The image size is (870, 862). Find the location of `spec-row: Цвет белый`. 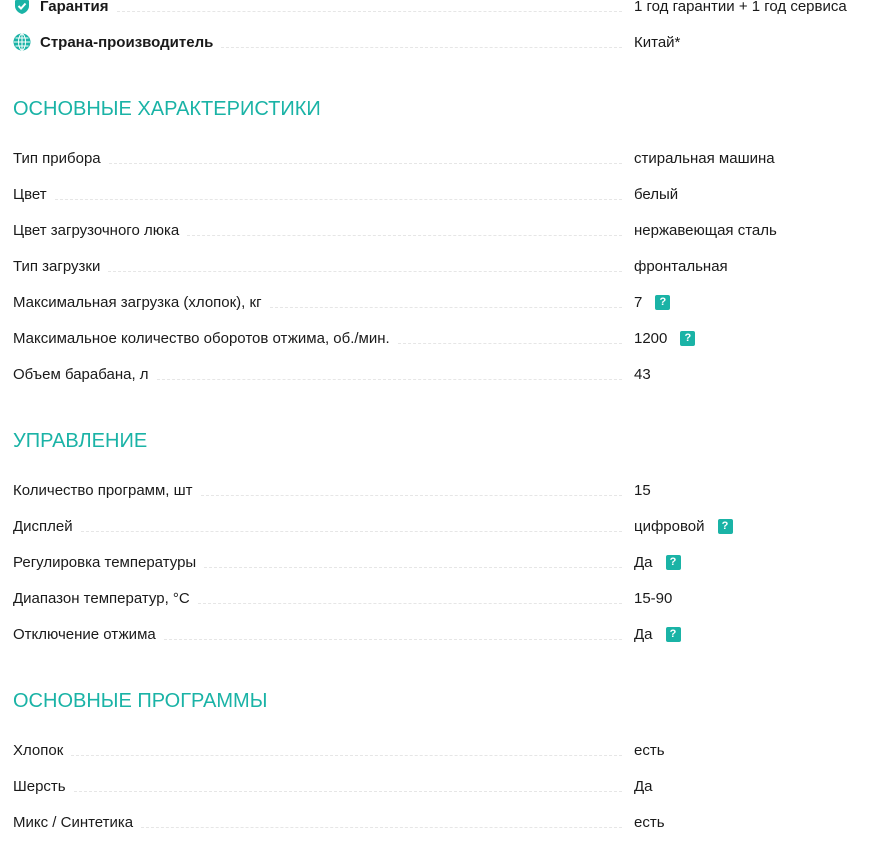

spec-row: Цвет белый is located at coordinates (441, 194).